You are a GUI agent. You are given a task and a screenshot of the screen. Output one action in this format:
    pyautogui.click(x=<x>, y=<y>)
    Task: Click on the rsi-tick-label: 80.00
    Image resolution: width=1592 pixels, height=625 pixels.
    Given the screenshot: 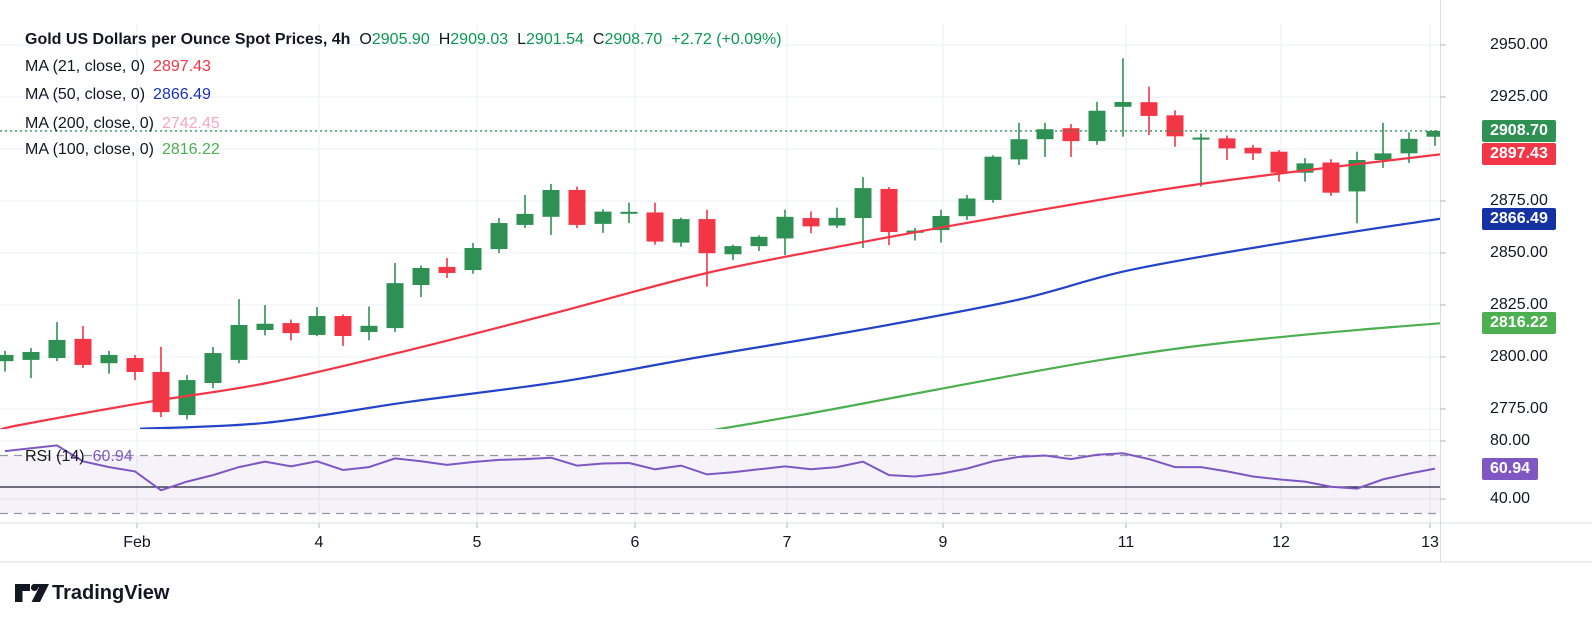 What is the action you would take?
    pyautogui.click(x=1510, y=440)
    